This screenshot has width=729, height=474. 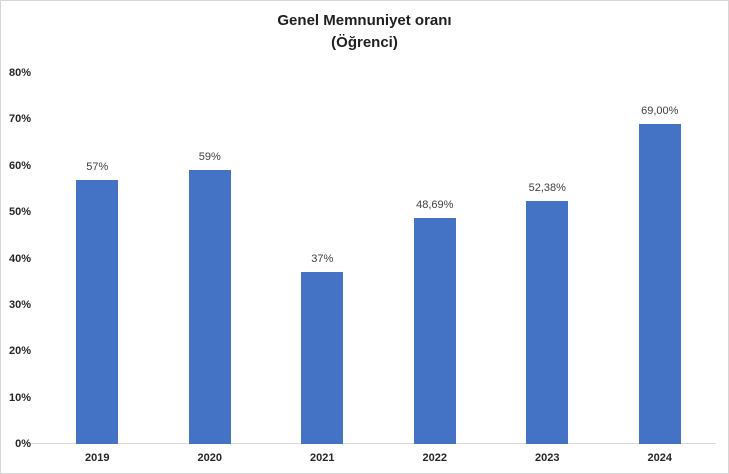 What do you see at coordinates (19, 351) in the screenshot?
I see `y-axis-label: 20%` at bounding box center [19, 351].